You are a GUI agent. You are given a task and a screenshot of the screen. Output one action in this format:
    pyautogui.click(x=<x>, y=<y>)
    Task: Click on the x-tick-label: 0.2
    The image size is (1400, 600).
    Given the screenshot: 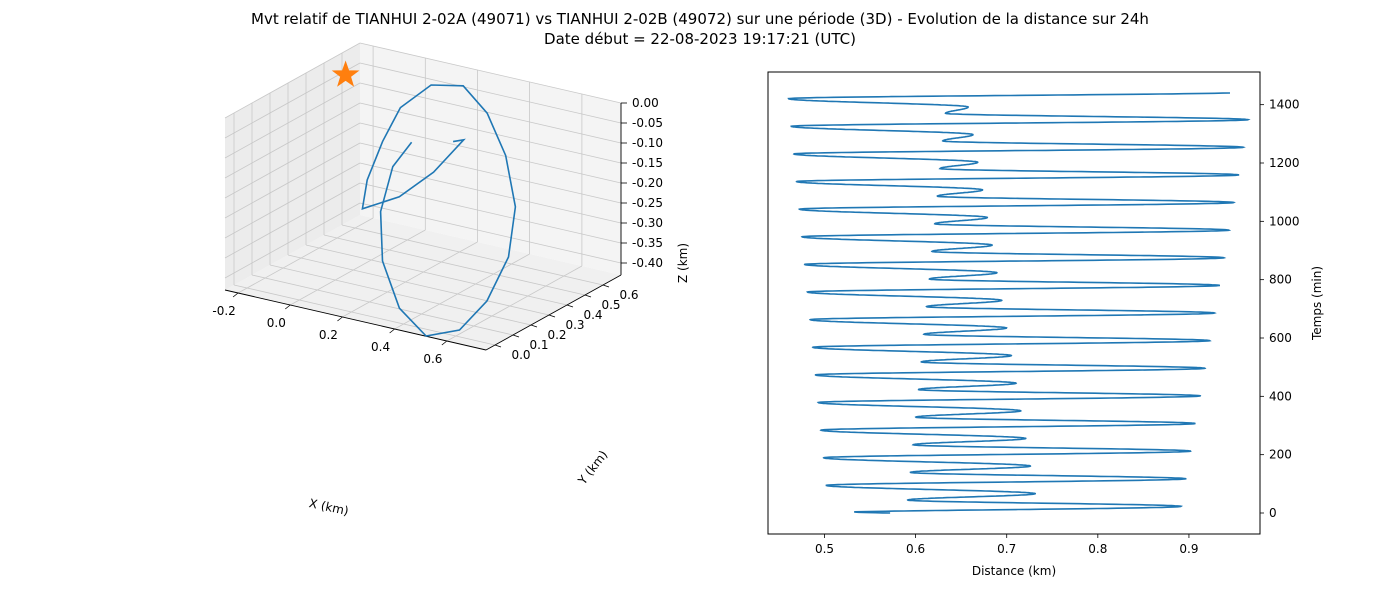 What is the action you would take?
    pyautogui.click(x=328, y=335)
    